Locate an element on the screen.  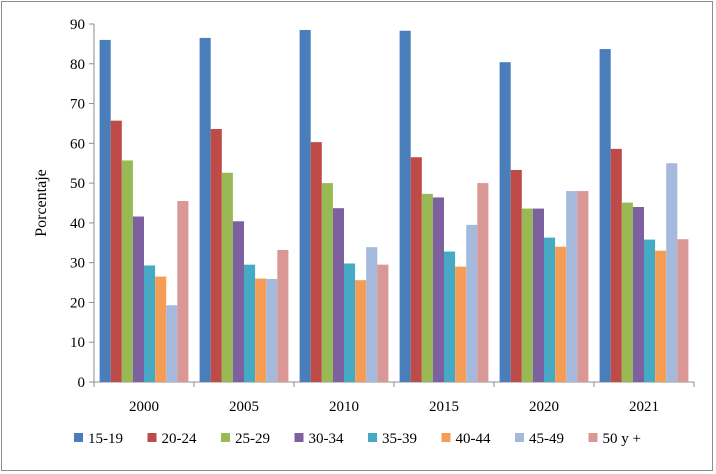
legend-label: 45-49 is located at coordinates (546, 439).